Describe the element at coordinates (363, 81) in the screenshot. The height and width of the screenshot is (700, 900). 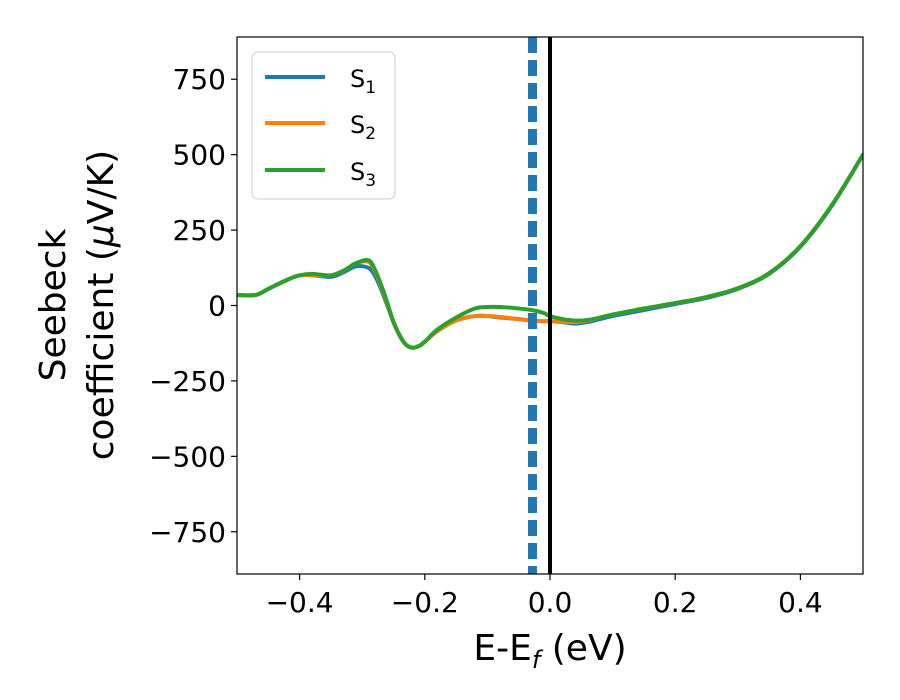
I see `legend-label-s1: S1` at that location.